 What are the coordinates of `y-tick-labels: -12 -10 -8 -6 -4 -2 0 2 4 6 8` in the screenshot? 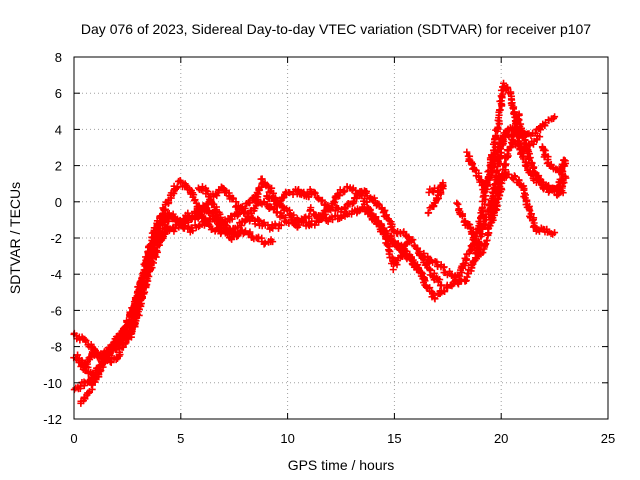 It's located at (52, 238).